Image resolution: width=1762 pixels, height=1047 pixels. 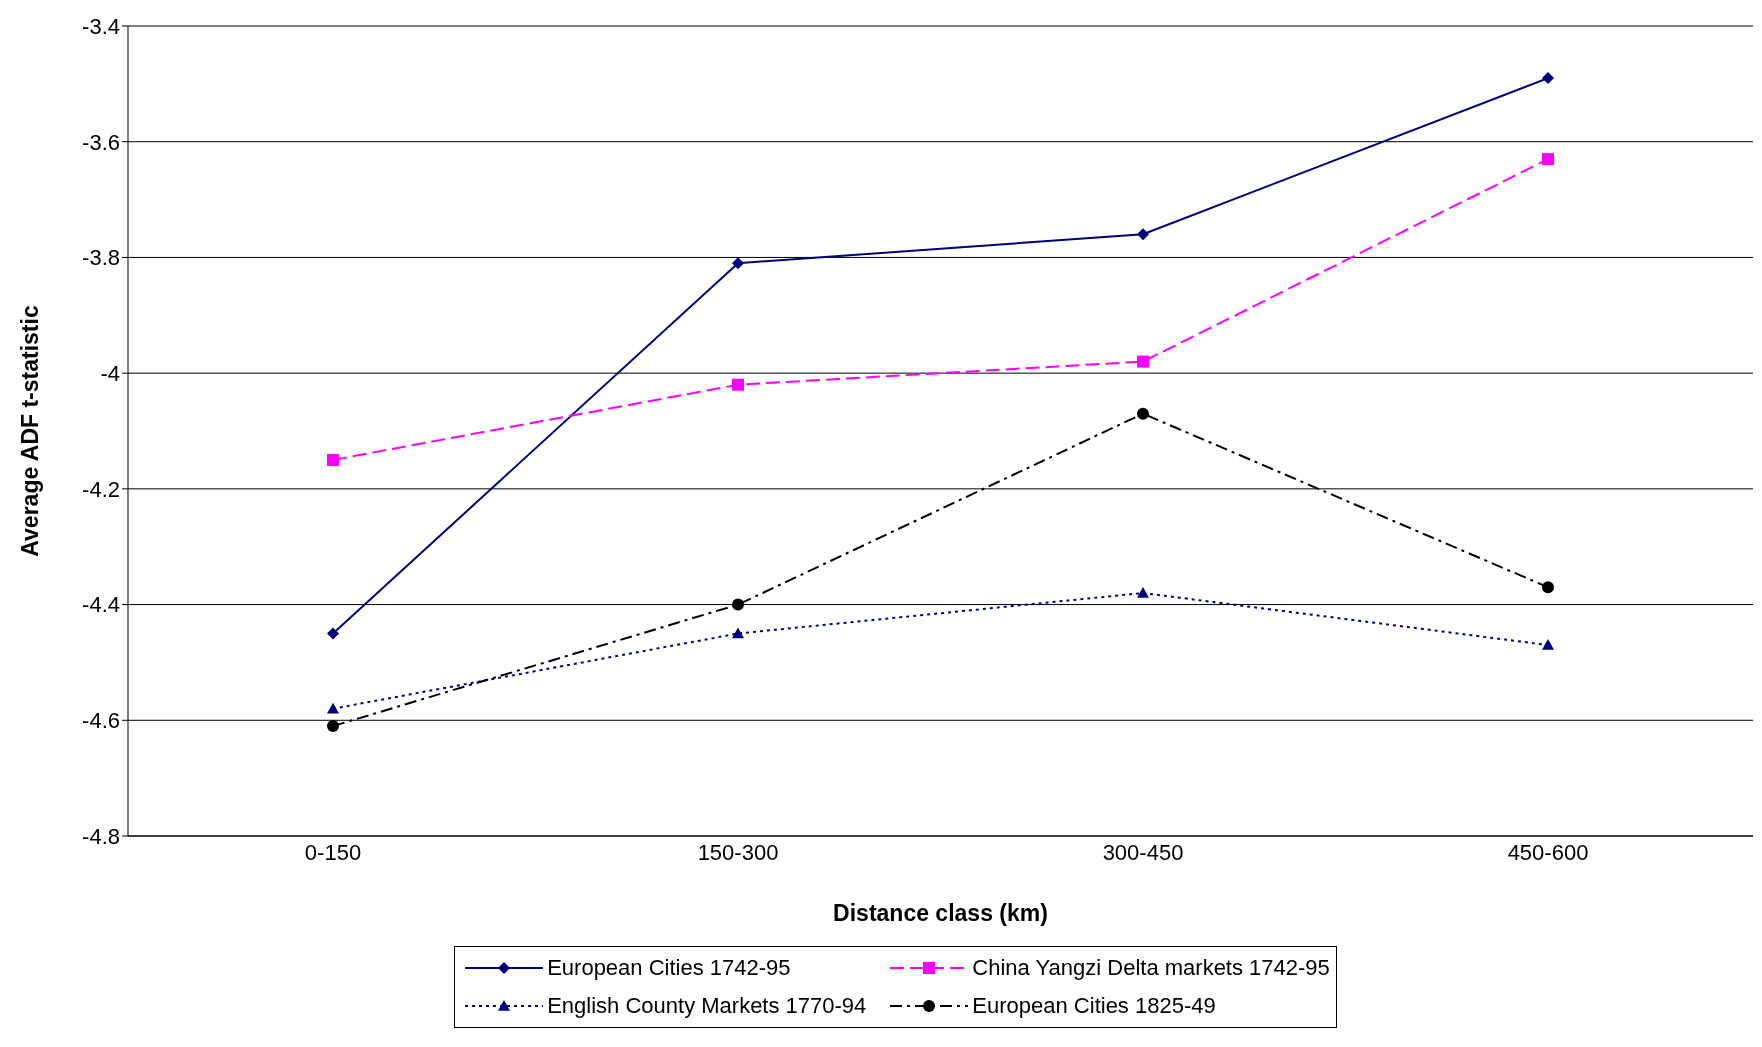 What do you see at coordinates (707, 1006) in the screenshot?
I see `legend-label: English County Markets 1770-94` at bounding box center [707, 1006].